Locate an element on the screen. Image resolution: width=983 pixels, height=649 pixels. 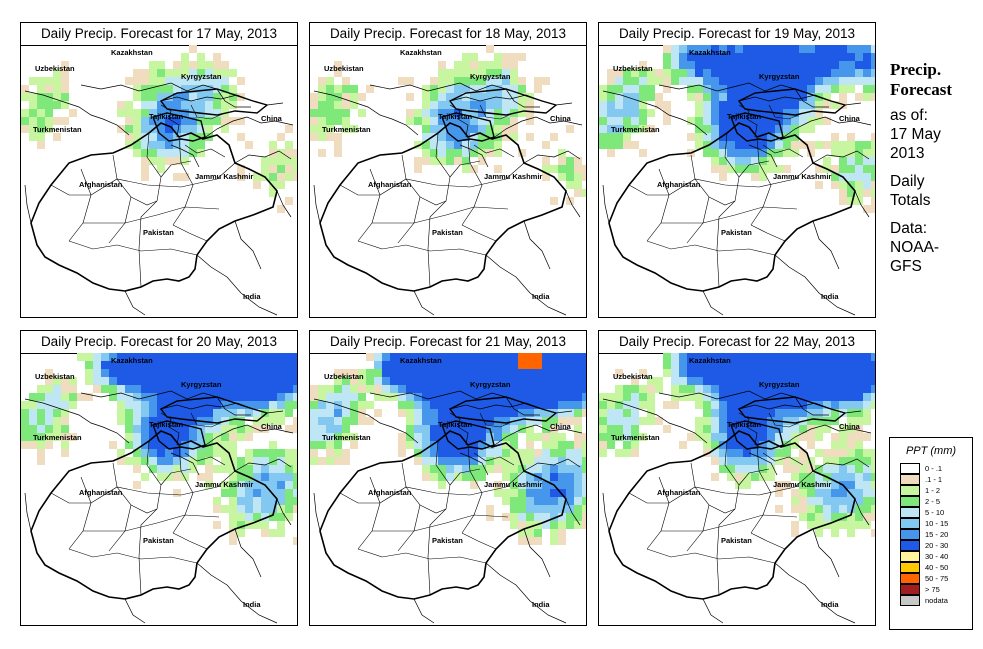
tajikistan-outline is located at coordinates (179, 127).